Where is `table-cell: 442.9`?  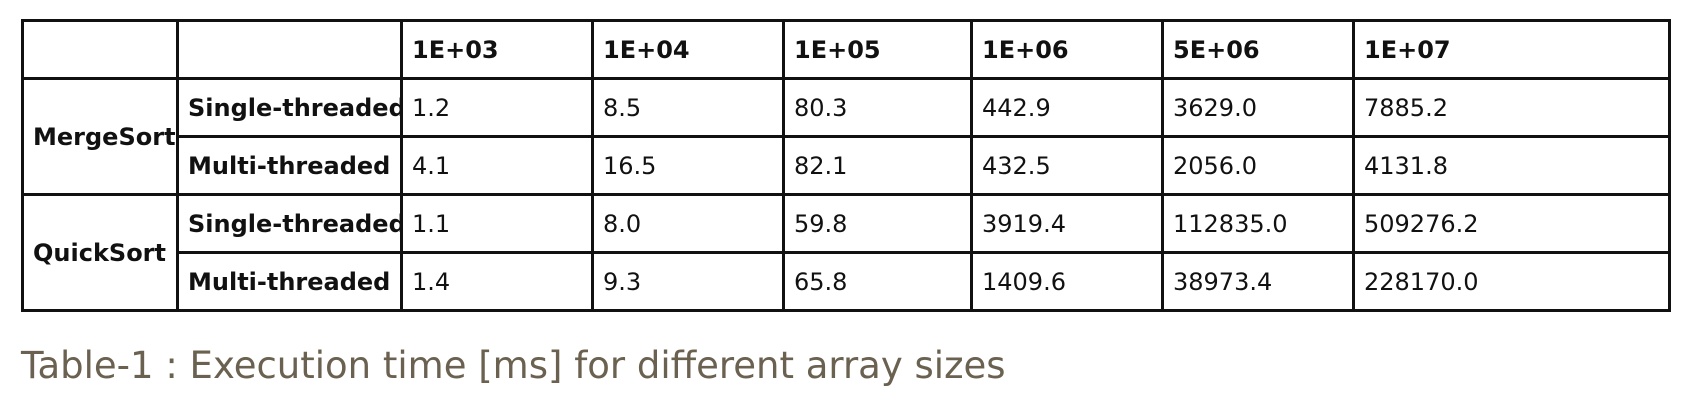
table-cell: 442.9 is located at coordinates (1067, 107).